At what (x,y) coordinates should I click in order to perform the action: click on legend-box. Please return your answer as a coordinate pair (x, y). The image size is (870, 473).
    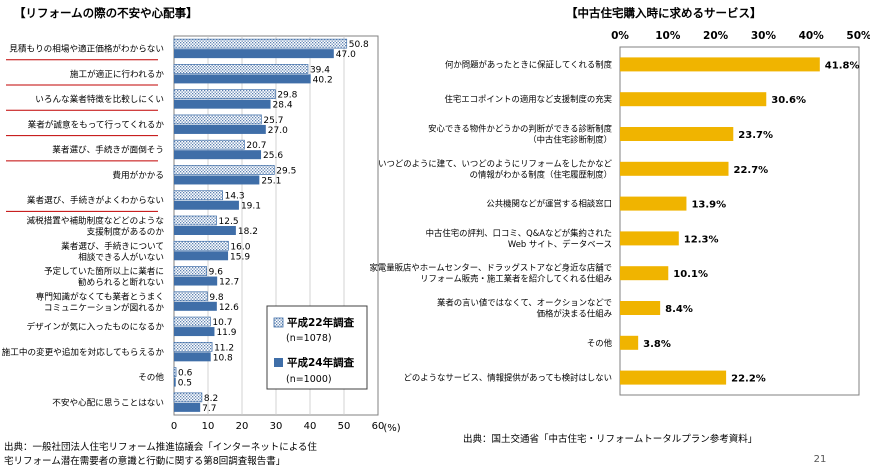
    Looking at the image, I should click on (317, 347).